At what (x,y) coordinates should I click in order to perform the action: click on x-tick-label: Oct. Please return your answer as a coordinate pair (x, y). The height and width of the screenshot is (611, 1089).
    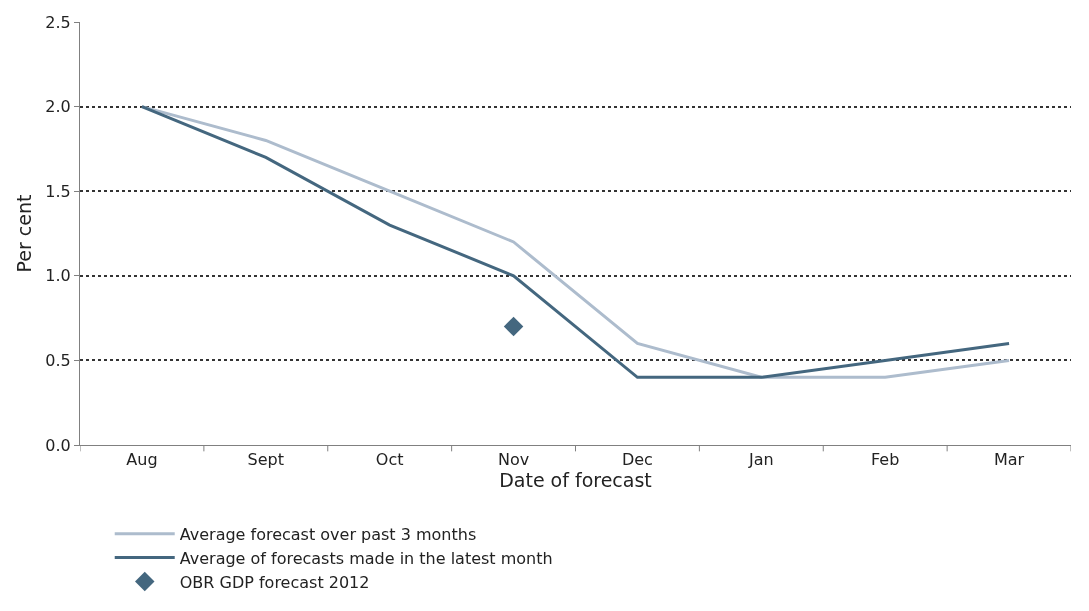
    Looking at the image, I should click on (389, 460).